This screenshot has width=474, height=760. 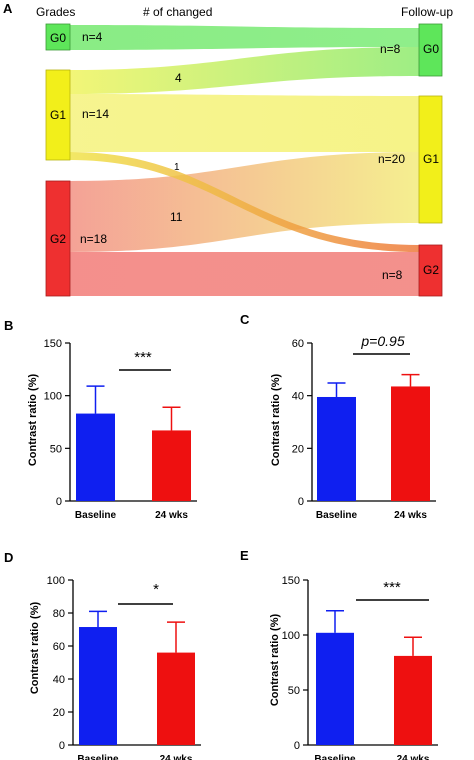 I want to click on category-label-c-1: 24 wks, so click(x=410, y=515).